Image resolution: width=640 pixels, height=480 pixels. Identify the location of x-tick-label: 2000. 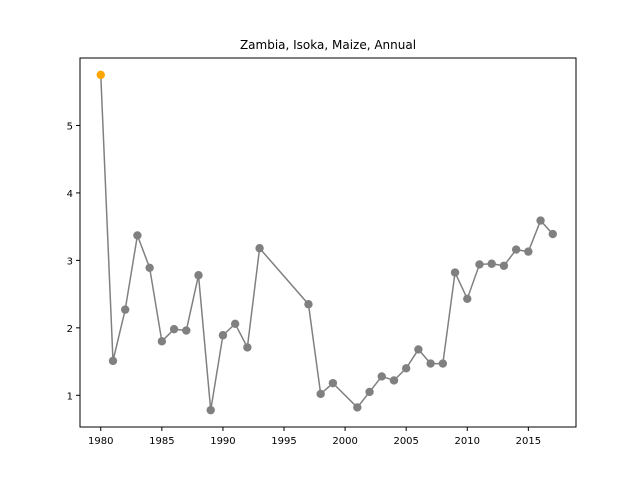
(344, 441).